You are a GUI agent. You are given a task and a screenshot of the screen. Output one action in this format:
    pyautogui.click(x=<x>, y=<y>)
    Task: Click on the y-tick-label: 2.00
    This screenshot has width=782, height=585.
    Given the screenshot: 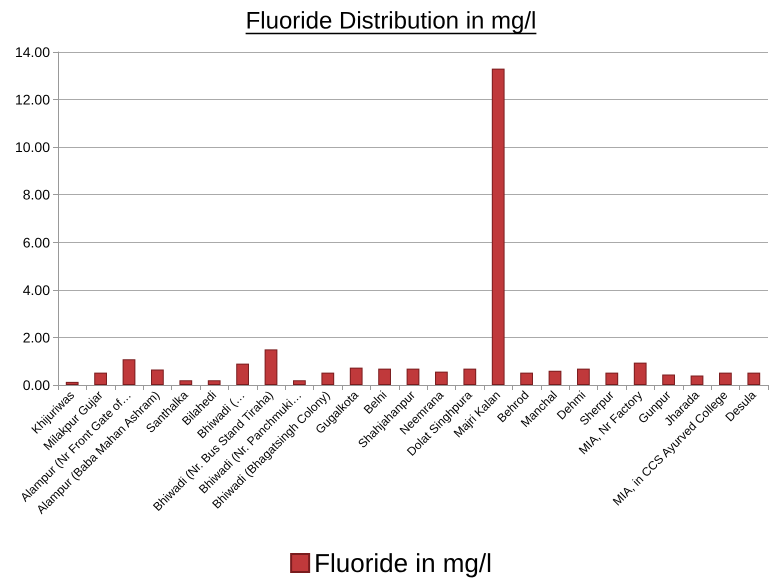 What is the action you would take?
    pyautogui.click(x=36, y=337)
    